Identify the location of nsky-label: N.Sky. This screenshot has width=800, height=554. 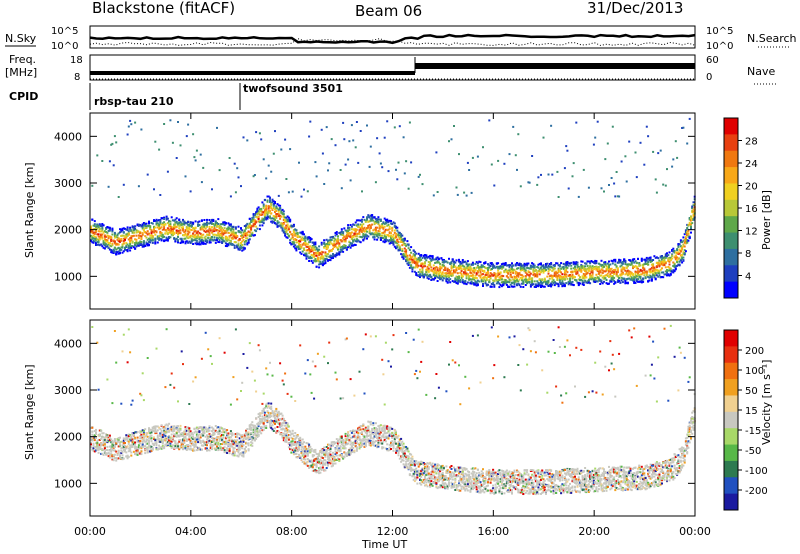
(21, 38).